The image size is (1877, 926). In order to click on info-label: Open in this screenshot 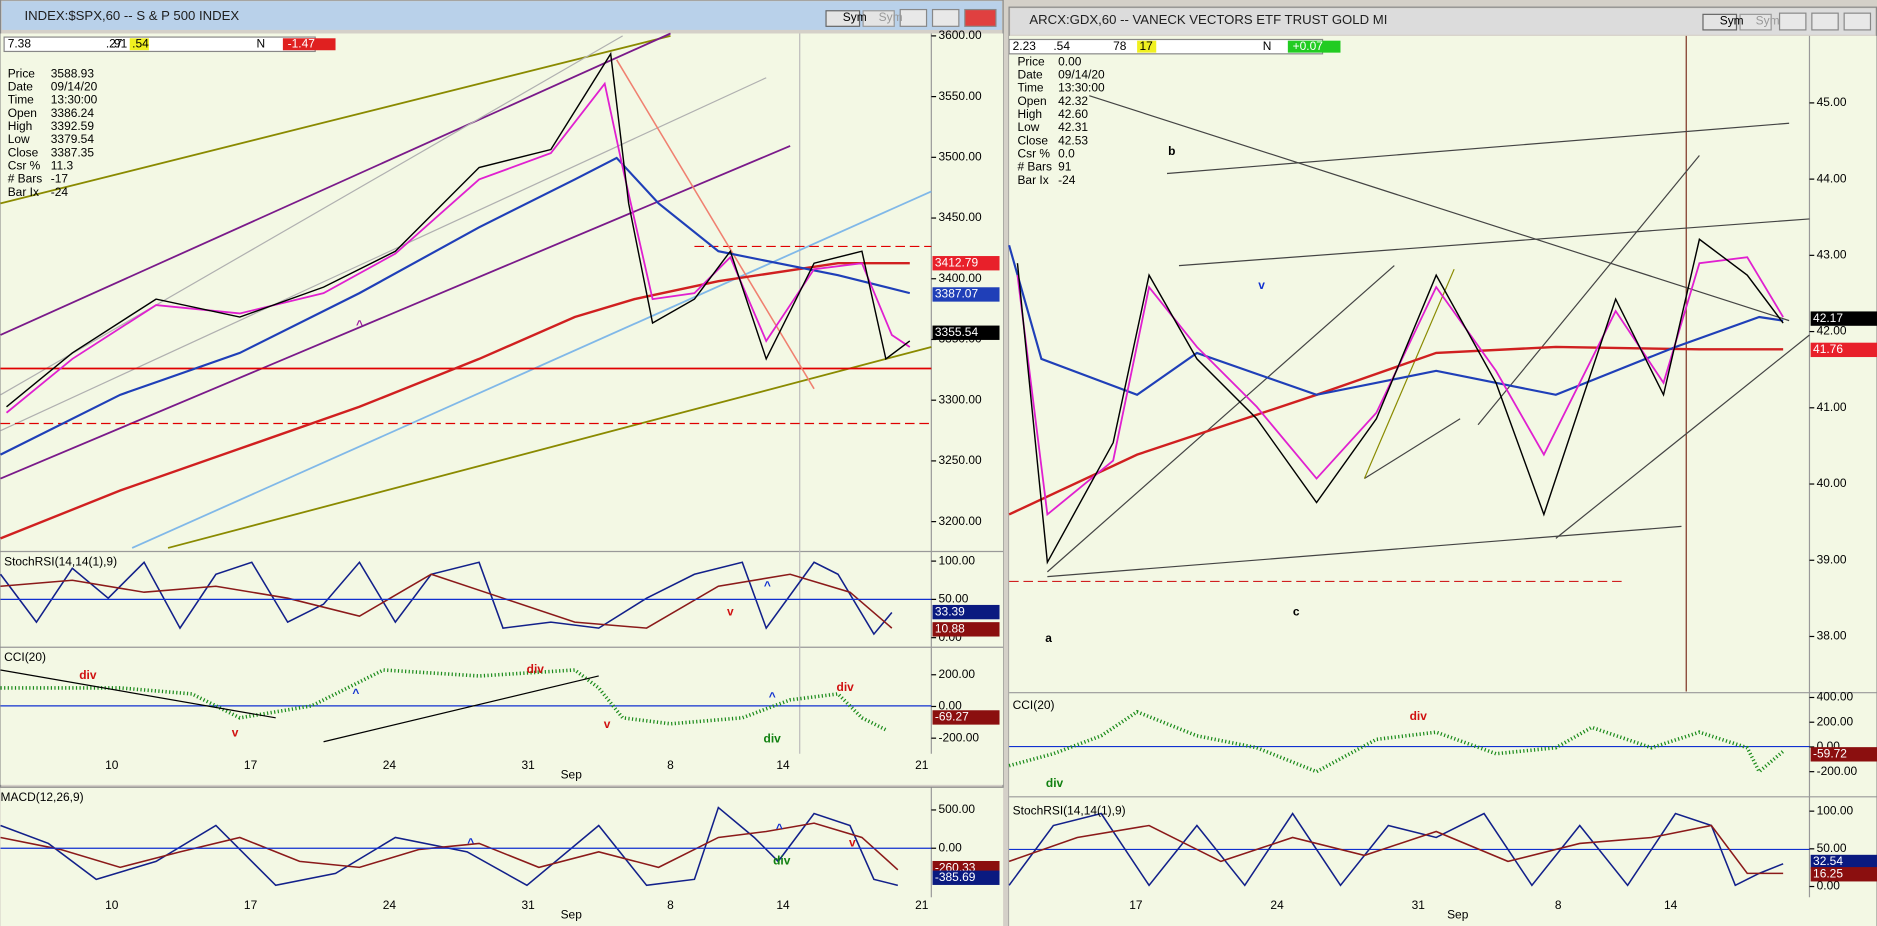, I will do `click(1031, 101)`.